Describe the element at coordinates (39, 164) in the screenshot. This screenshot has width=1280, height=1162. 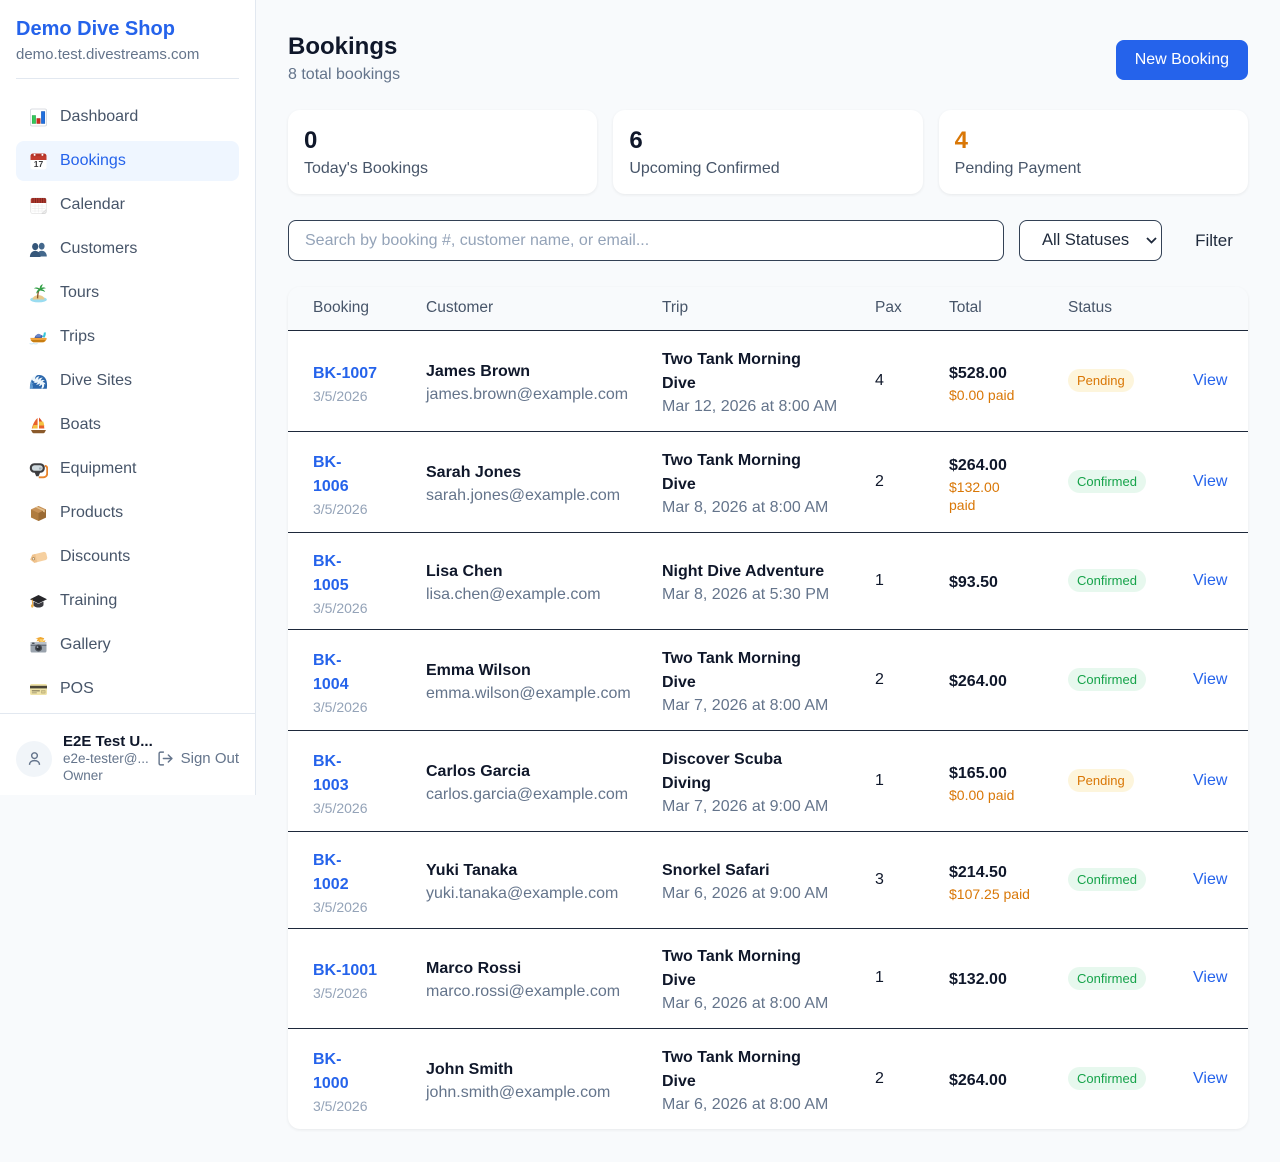
I see `svg-text: 17` at that location.